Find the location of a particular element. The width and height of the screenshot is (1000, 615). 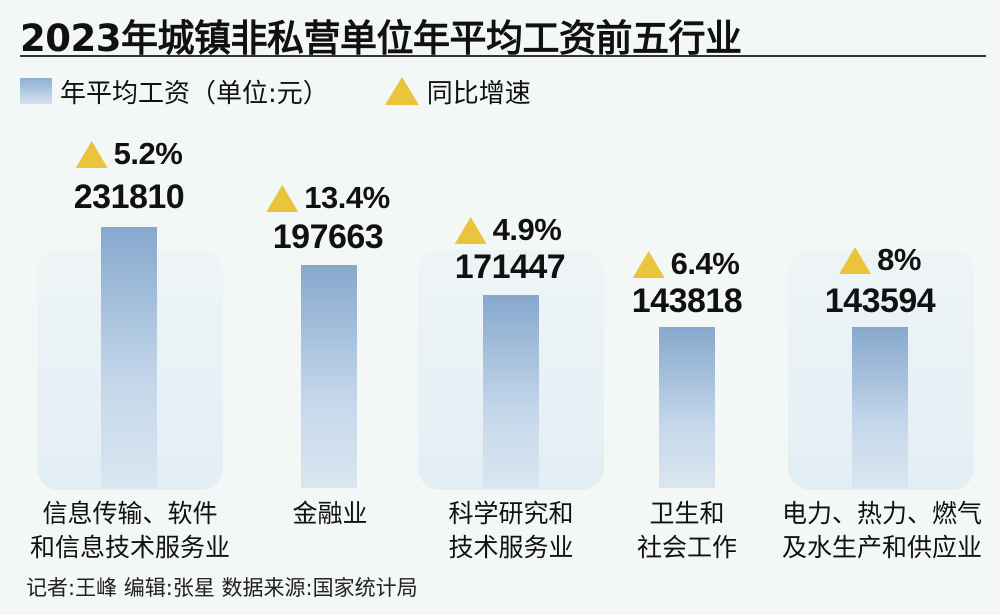

growth-label: 13.4% is located at coordinates (328, 198).